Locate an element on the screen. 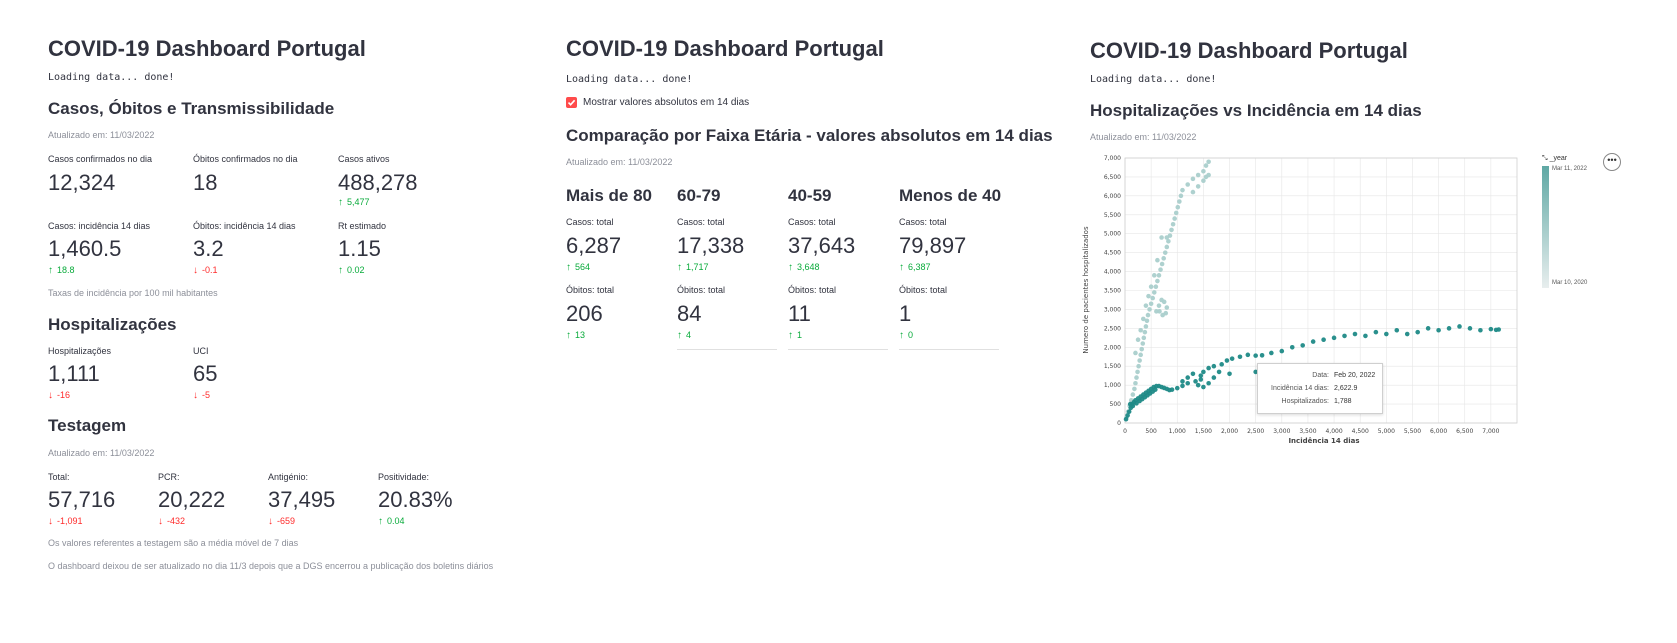 The image size is (1677, 643). metric-value: 6,287 is located at coordinates (594, 245).